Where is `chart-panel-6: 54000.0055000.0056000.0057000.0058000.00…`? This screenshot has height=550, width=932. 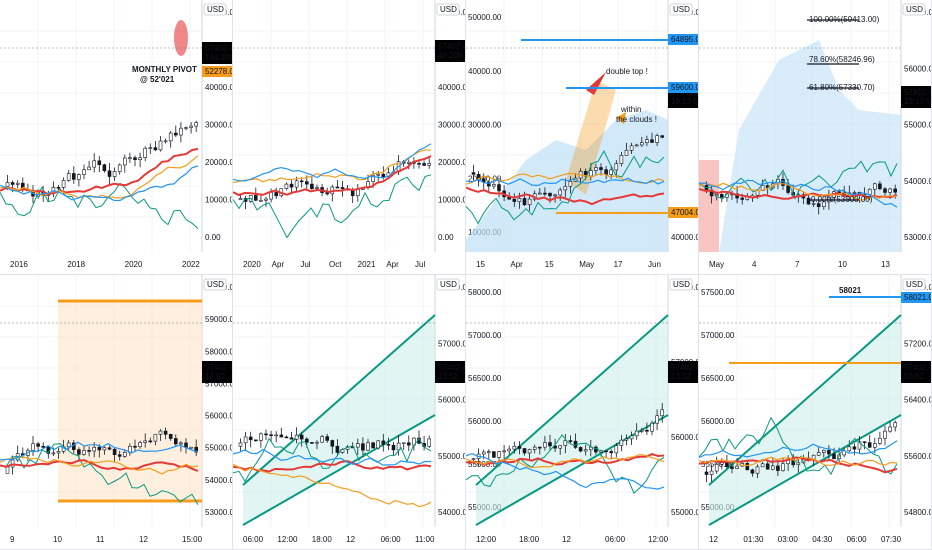
chart-panel-6: 54000.0055000.0056000.0057000.0058000.00… is located at coordinates (349, 412).